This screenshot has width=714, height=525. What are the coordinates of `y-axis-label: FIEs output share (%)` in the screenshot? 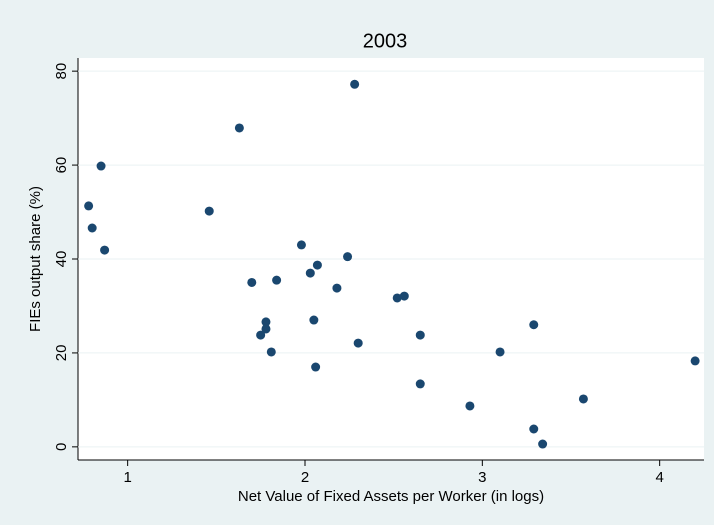 It's located at (35, 259).